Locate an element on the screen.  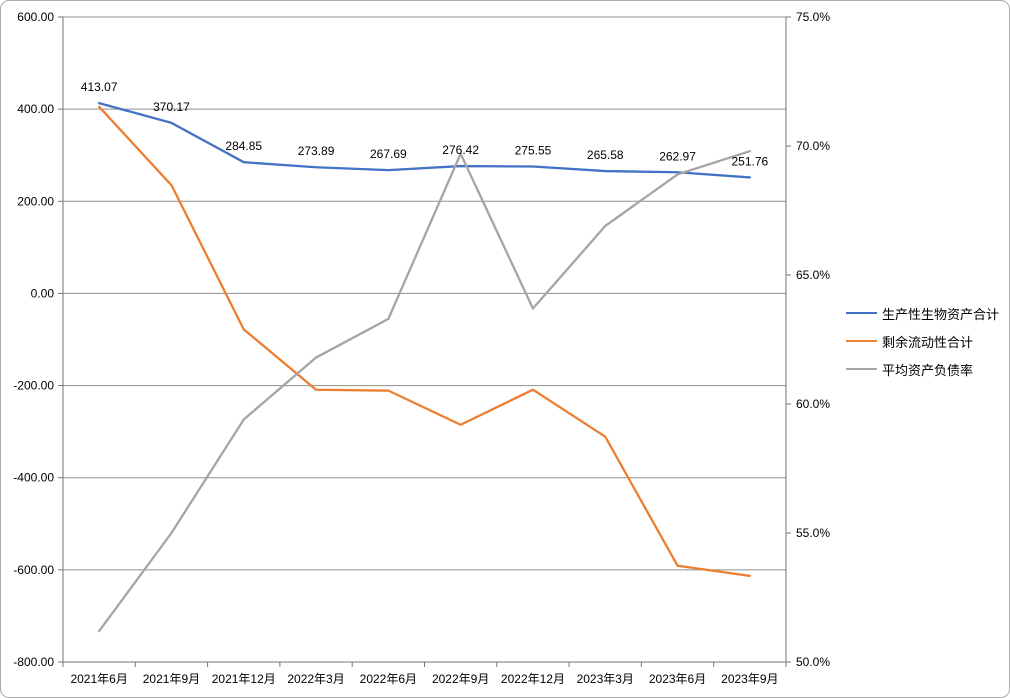
data-label: 275.55 is located at coordinates (533, 150).